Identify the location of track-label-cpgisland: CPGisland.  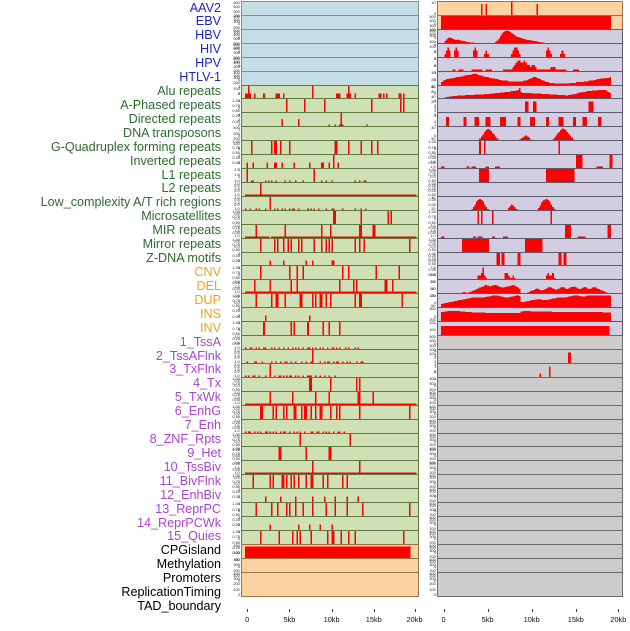
(190, 550).